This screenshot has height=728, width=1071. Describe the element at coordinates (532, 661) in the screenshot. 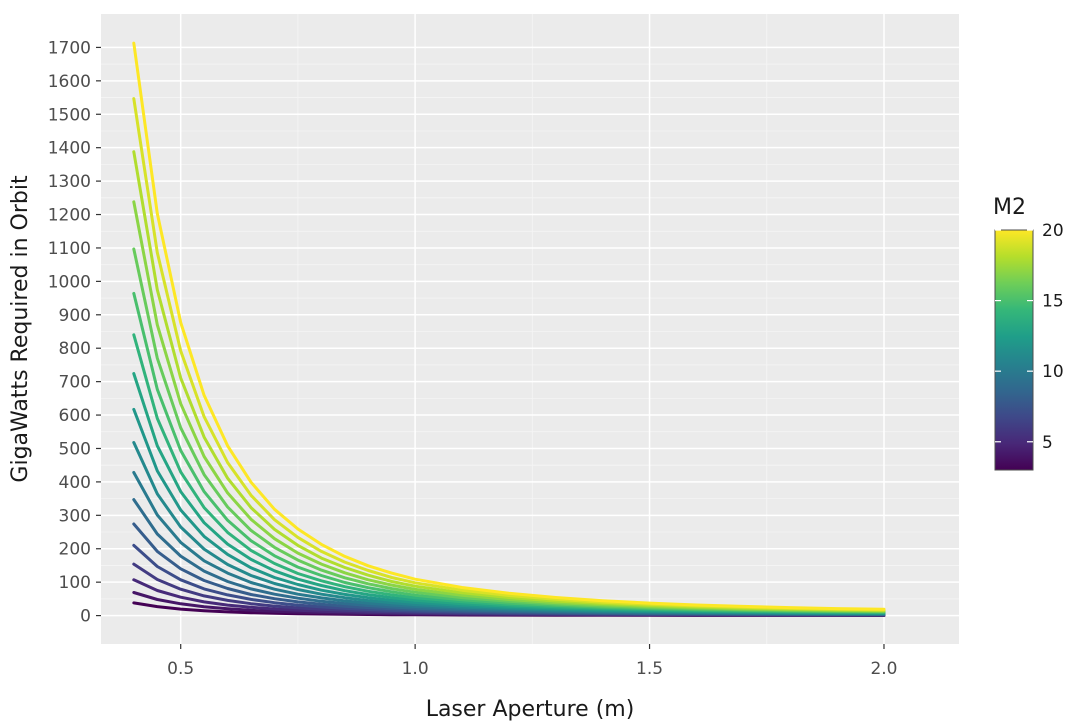

I see `x-axis: 0.5 1.0 1.5 2.0` at that location.